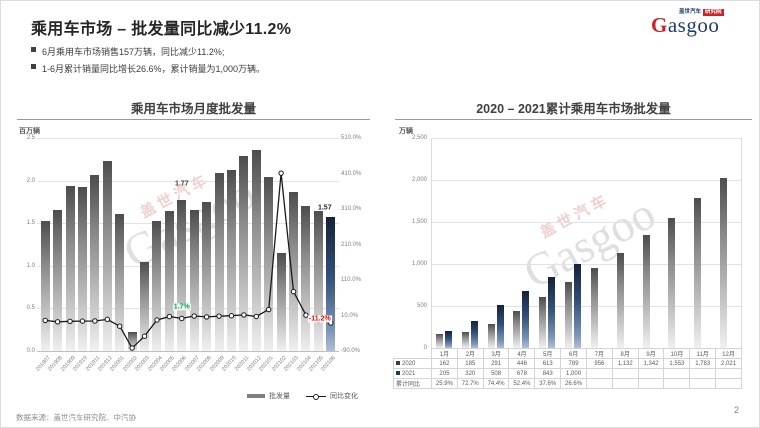 Image resolution: width=760 pixels, height=428 pixels. Describe the element at coordinates (496, 373) in the screenshot. I see `table-cell: 508` at that location.